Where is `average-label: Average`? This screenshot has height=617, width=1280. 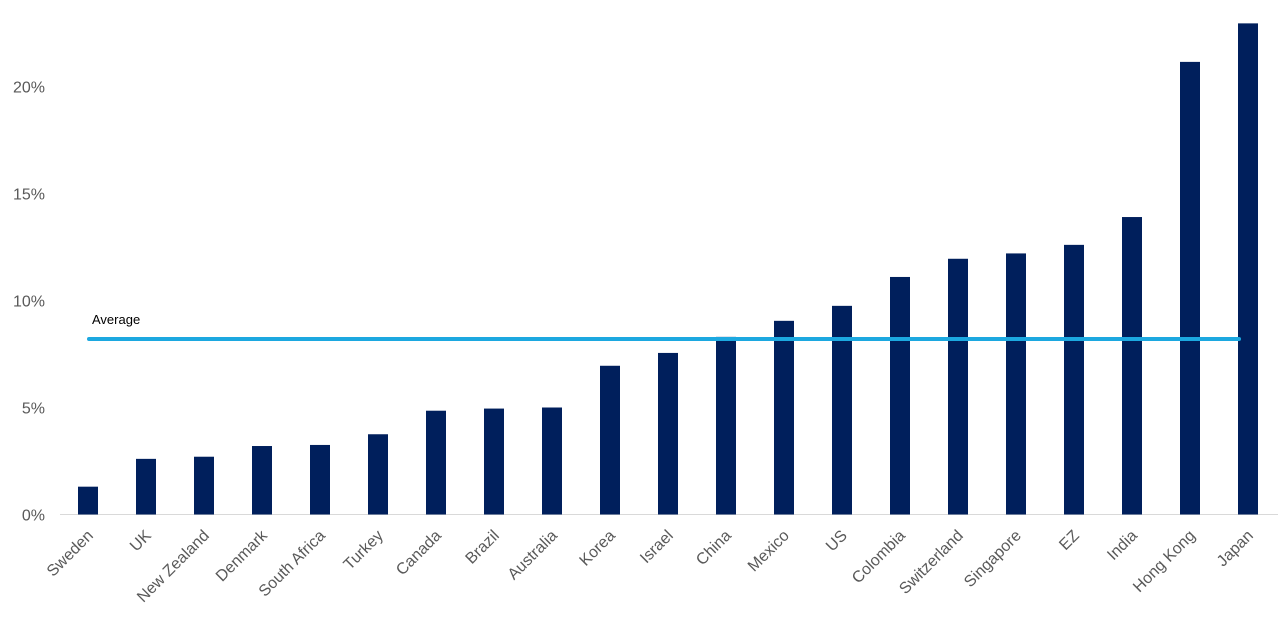 average-label: Average is located at coordinates (116, 319).